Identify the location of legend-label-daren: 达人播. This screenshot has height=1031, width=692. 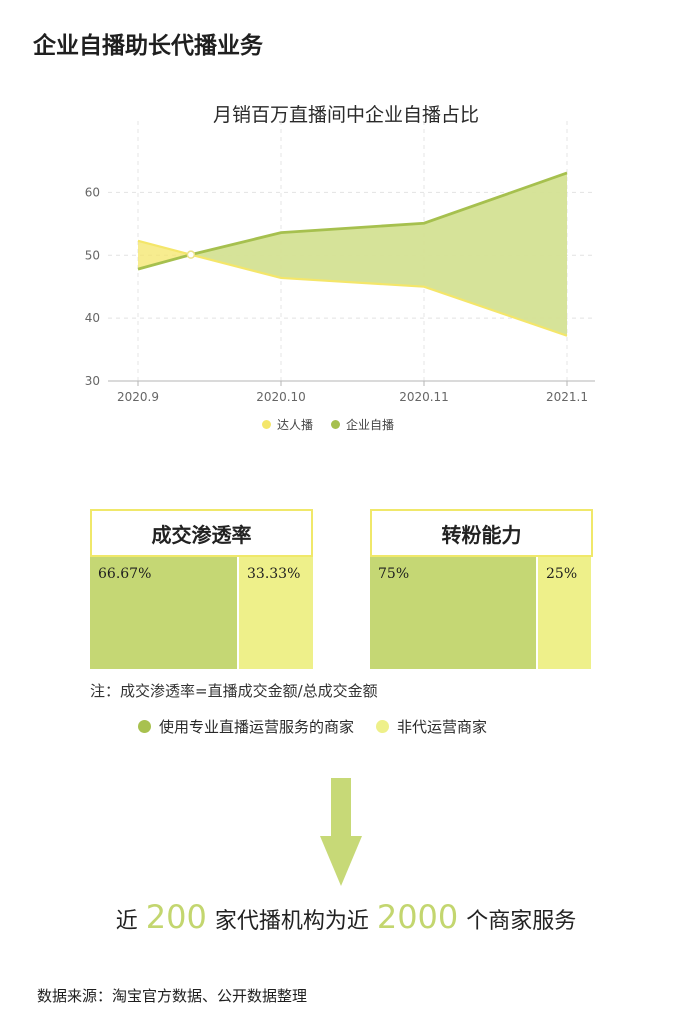
(295, 425).